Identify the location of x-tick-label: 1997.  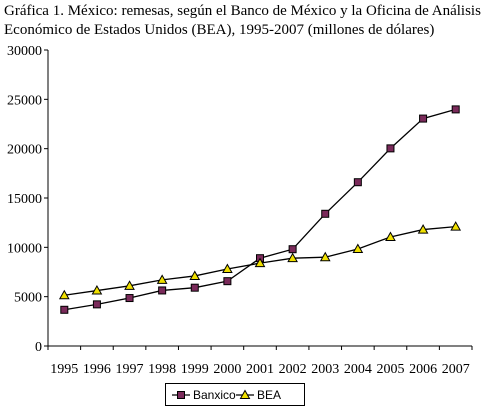
(130, 369).